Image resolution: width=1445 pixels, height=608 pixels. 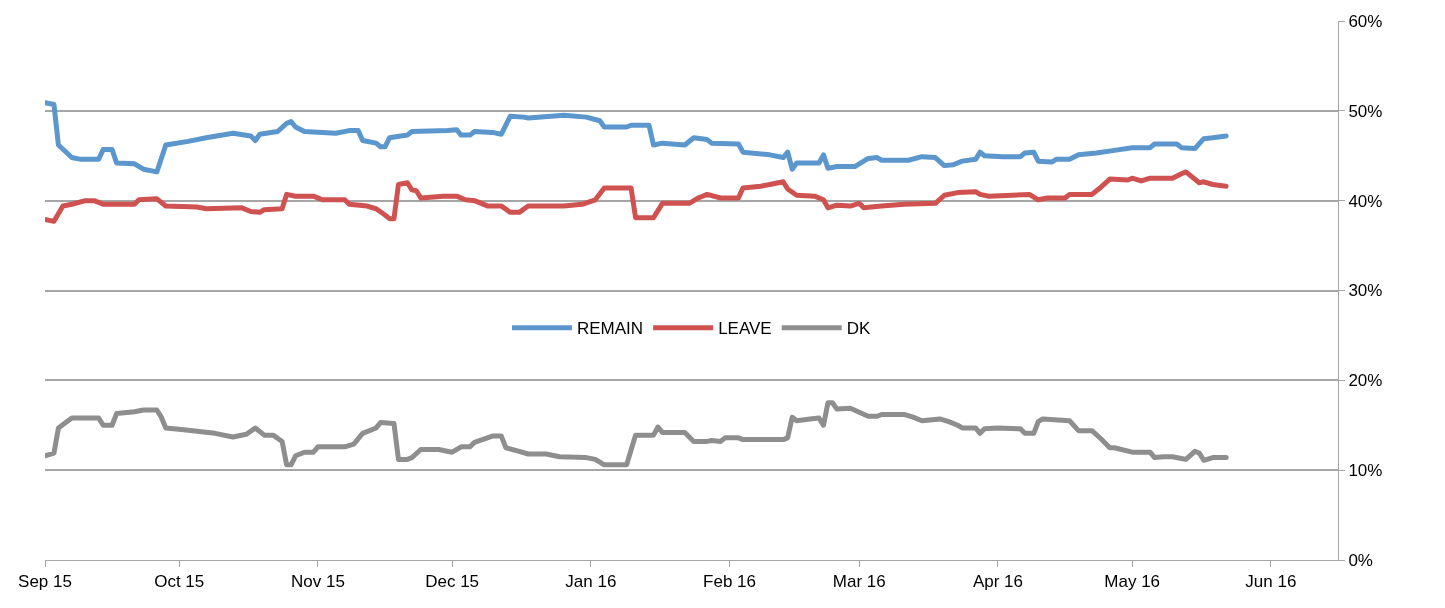 I want to click on legend-label: LEAVE, so click(x=745, y=329).